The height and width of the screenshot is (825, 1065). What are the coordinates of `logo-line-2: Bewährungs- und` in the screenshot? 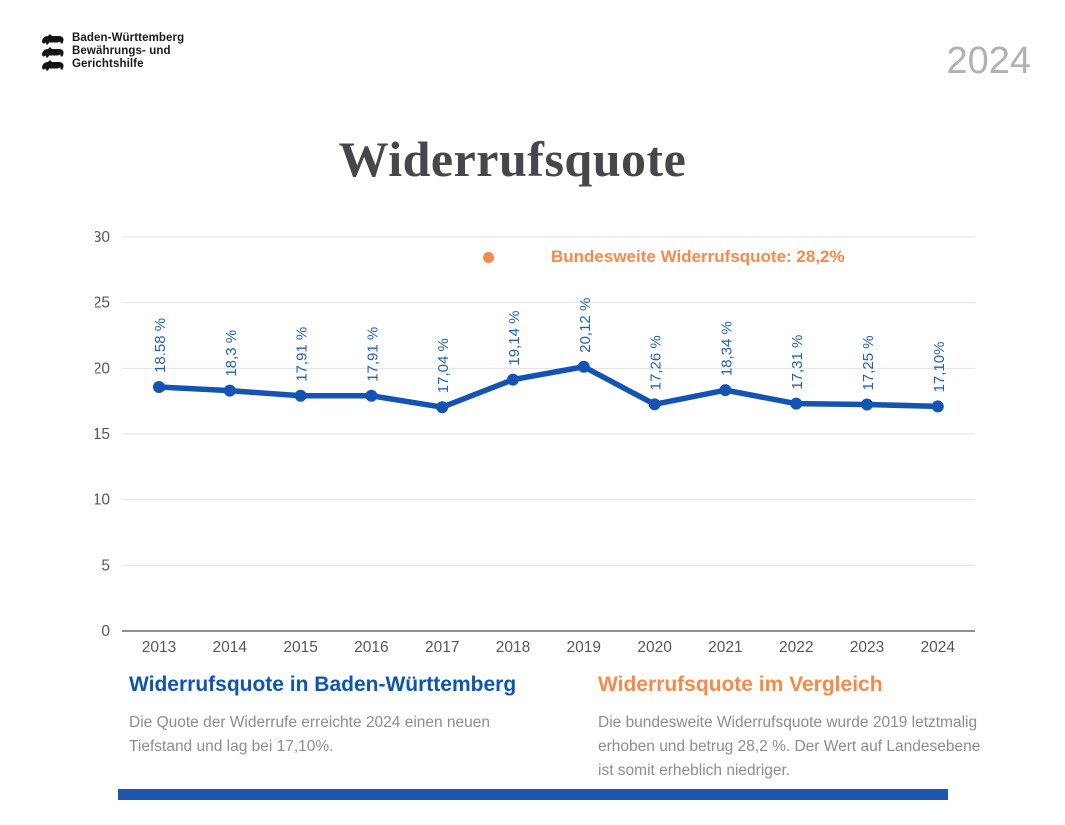 It's located at (121, 51).